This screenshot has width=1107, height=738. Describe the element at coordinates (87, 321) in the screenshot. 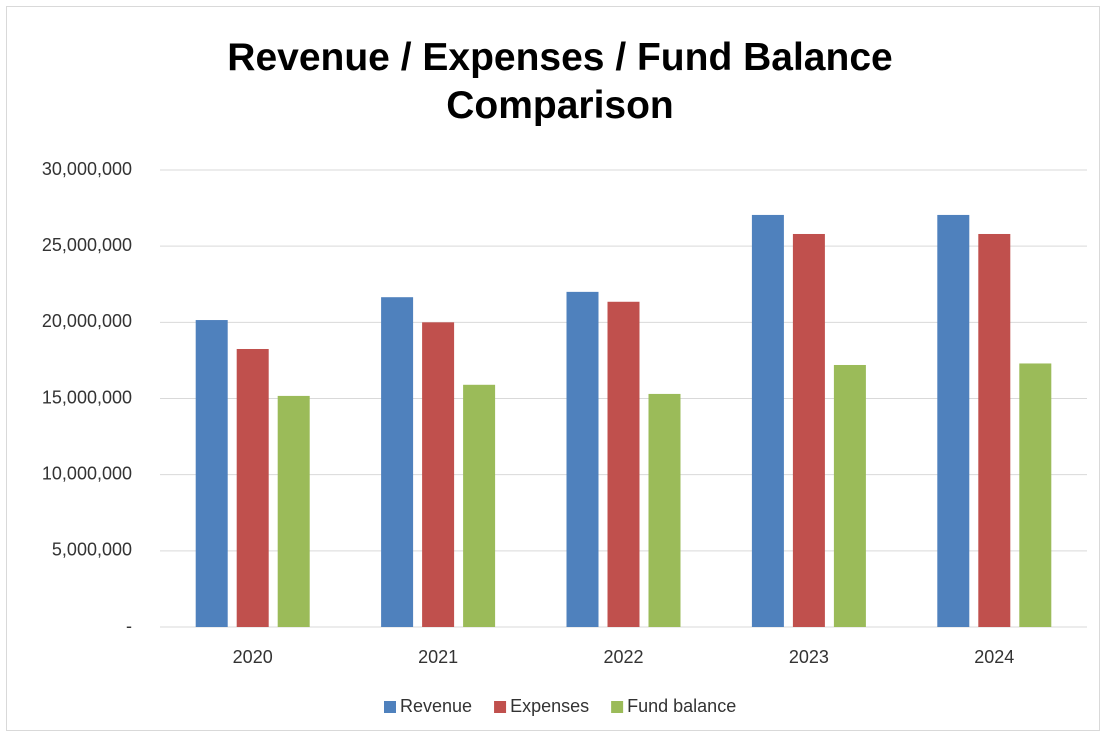

I see `y-tick-label: 20,000,000` at that location.